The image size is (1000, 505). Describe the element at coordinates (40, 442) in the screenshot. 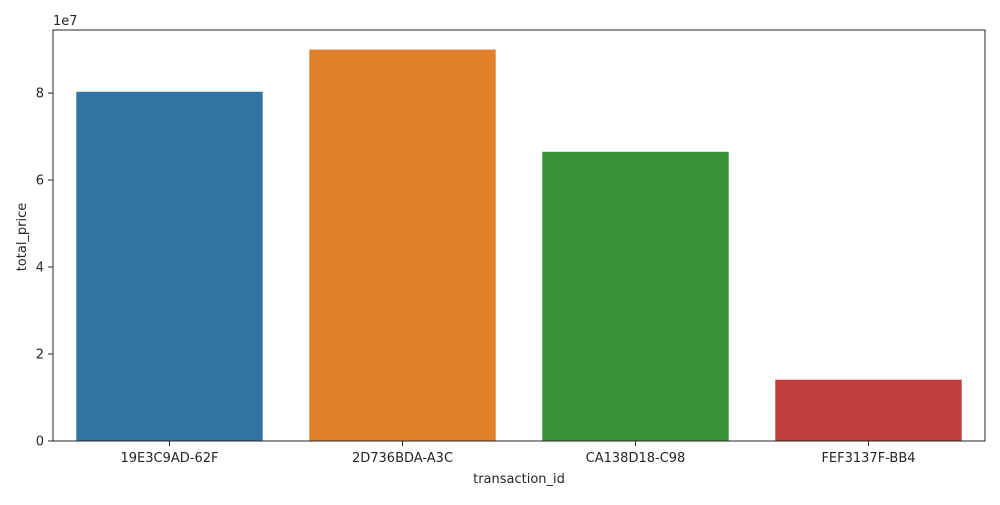

I see `y-tick-label: 0` at that location.